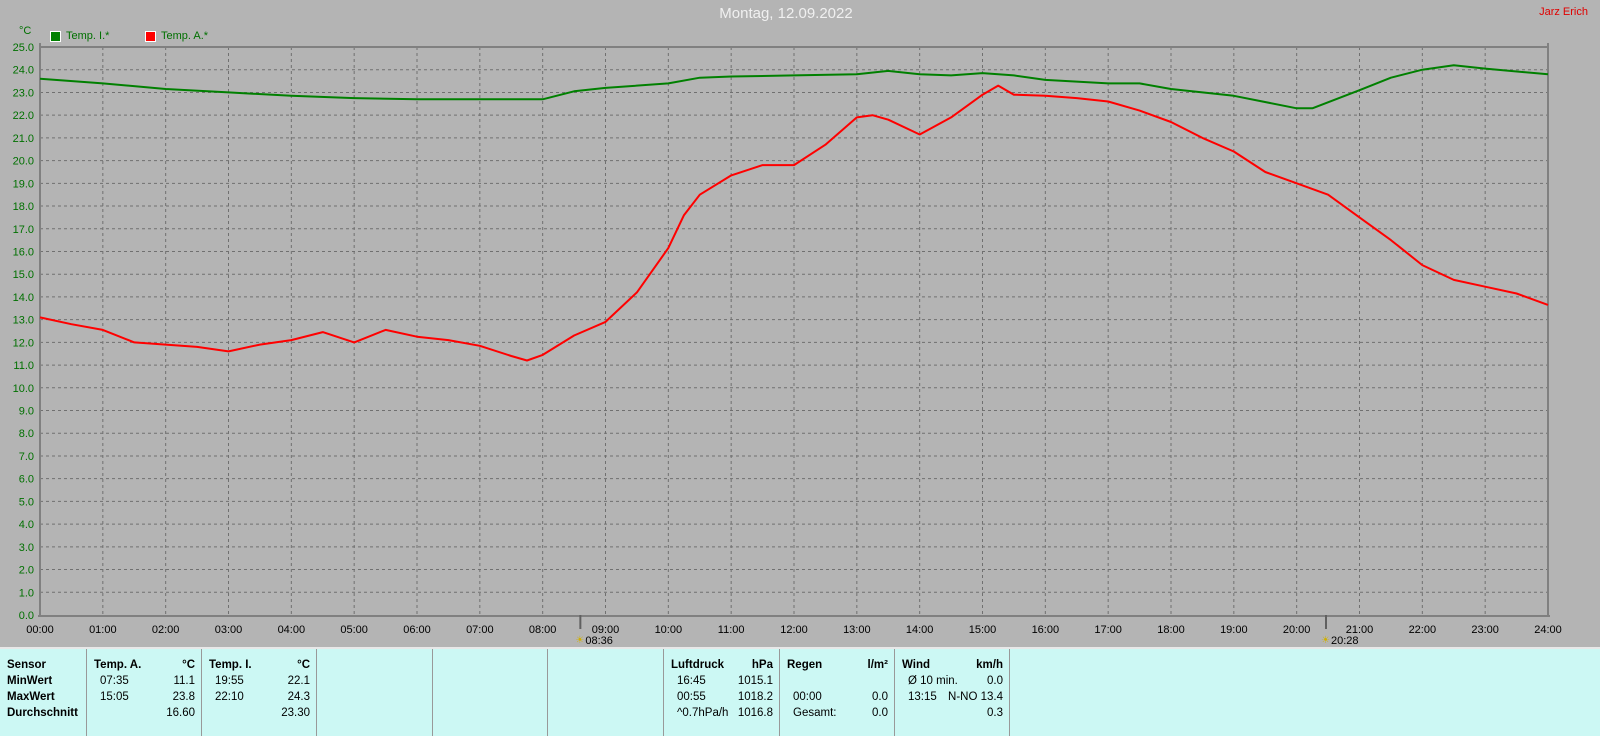 The width and height of the screenshot is (1600, 736). Describe the element at coordinates (805, 665) in the screenshot. I see `table-cell: Regen` at that location.